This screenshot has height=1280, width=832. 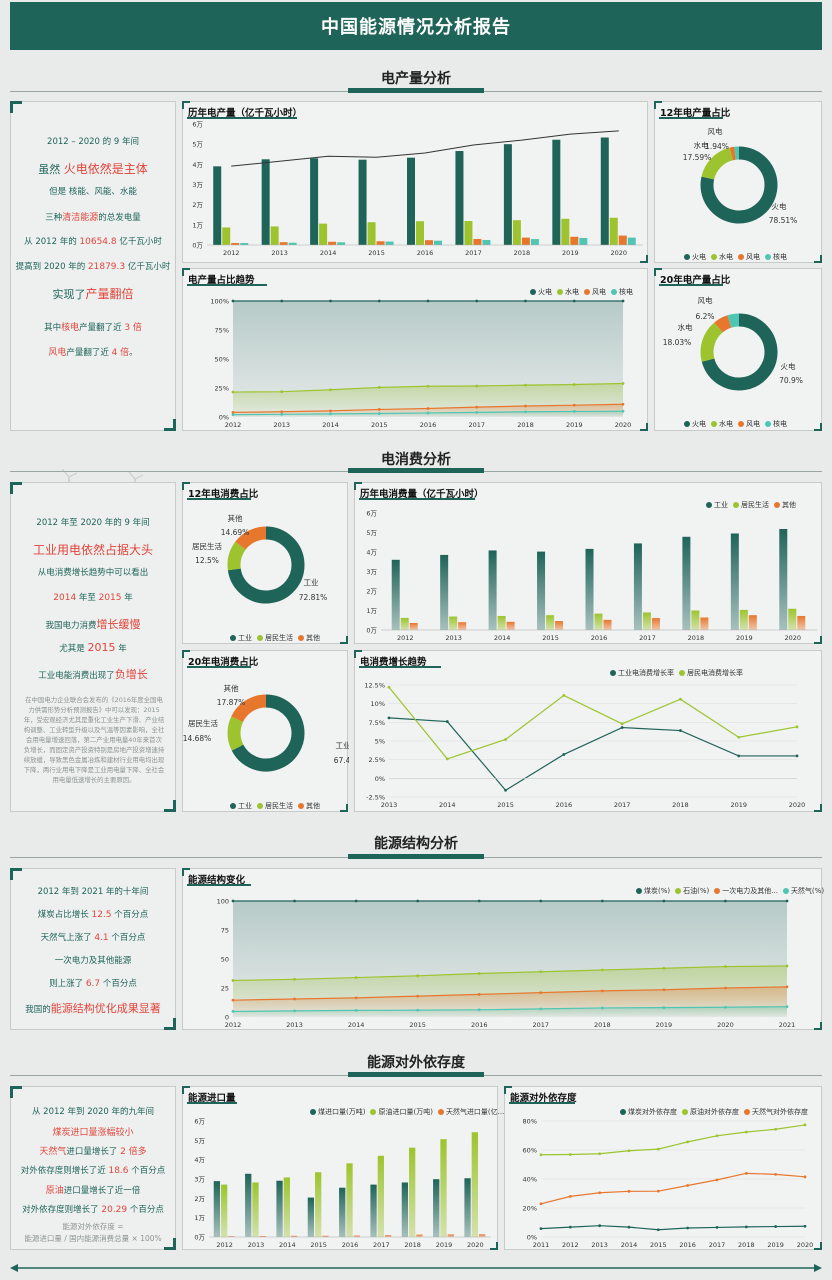 What do you see at coordinates (714, 1112) in the screenshot?
I see `legend-label: 原油对外依存度` at bounding box center [714, 1112].